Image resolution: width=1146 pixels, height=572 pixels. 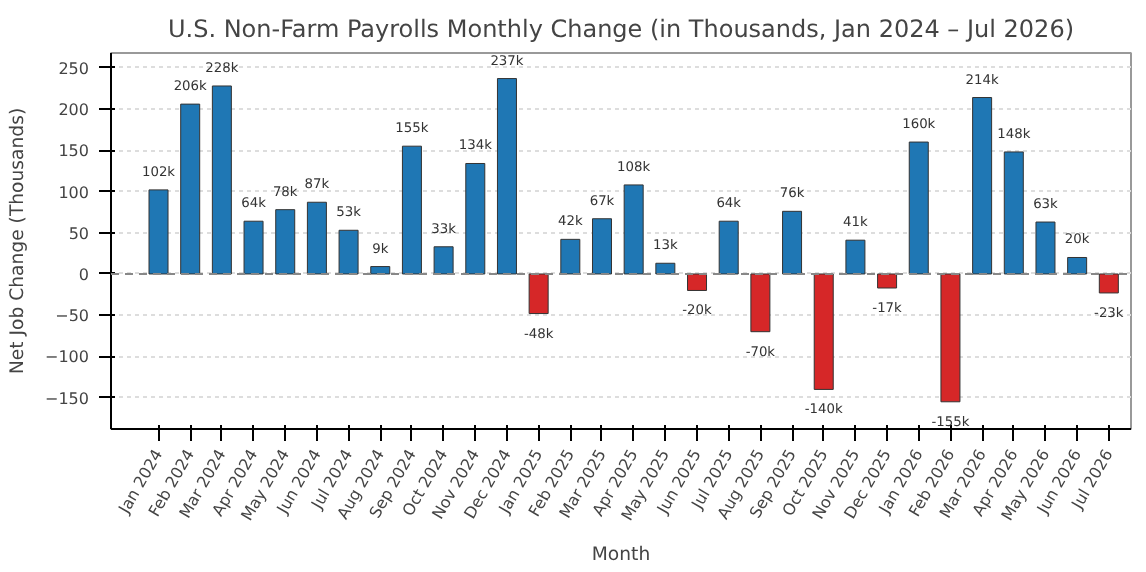 I want to click on y-tick-label: 150, so click(x=74, y=151).